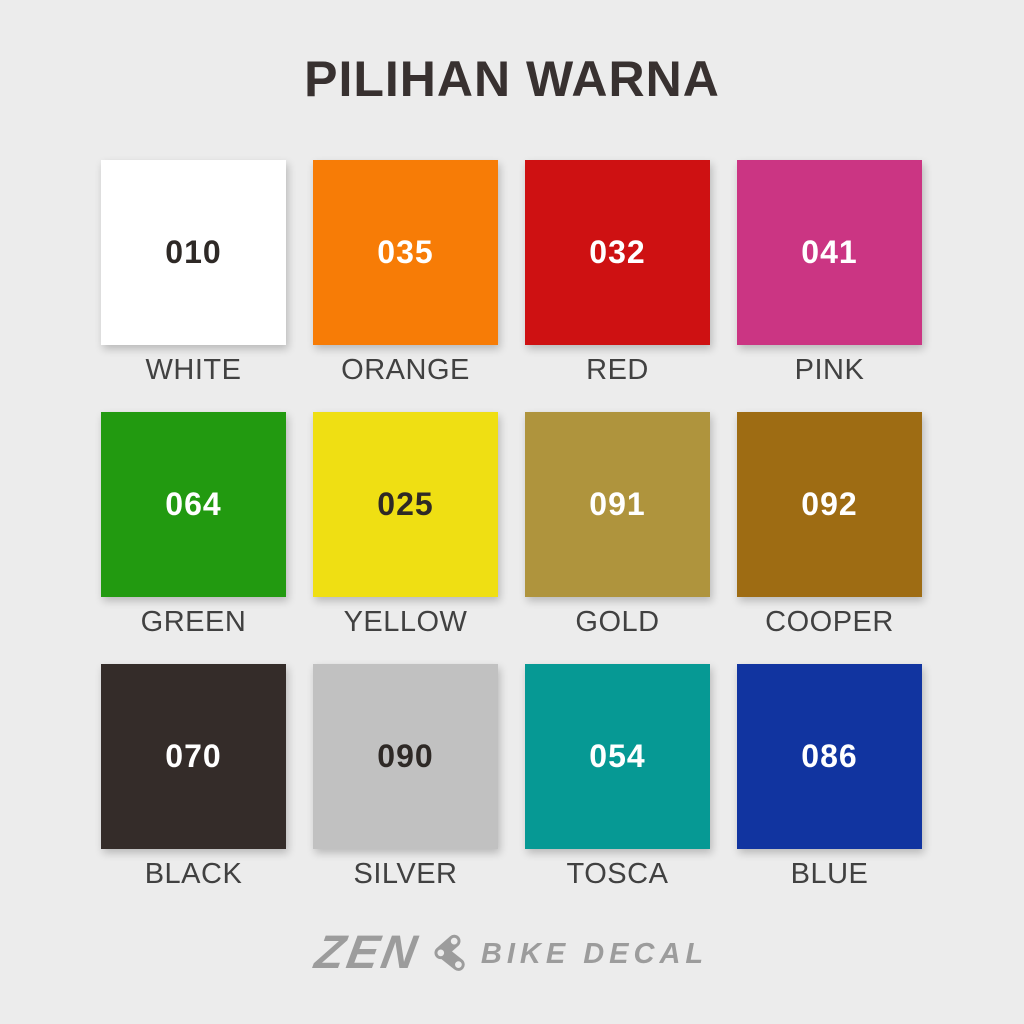 Image resolution: width=1024 pixels, height=1024 pixels. I want to click on color-swatch-cell: 064 GREEN, so click(193, 525).